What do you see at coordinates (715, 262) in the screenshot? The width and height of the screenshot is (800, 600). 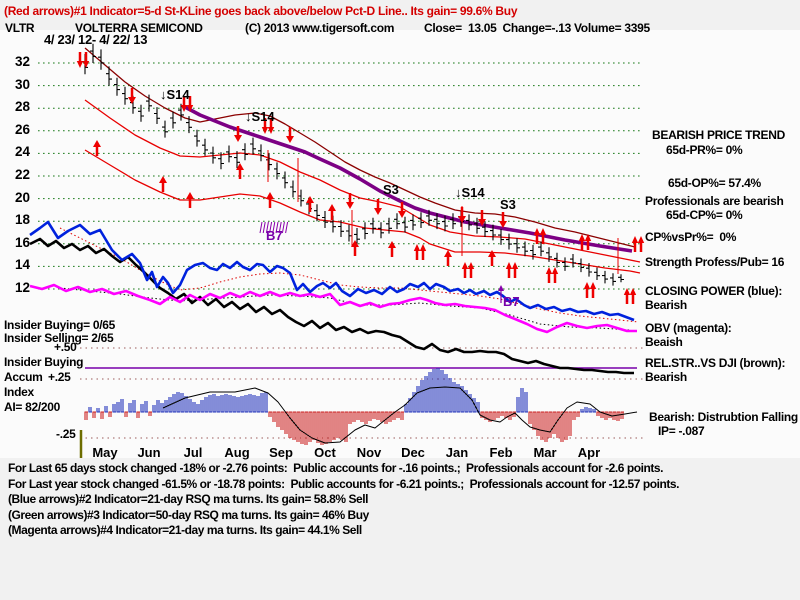 I see `analysis-line: Strength Profess/Pub= 16` at bounding box center [715, 262].